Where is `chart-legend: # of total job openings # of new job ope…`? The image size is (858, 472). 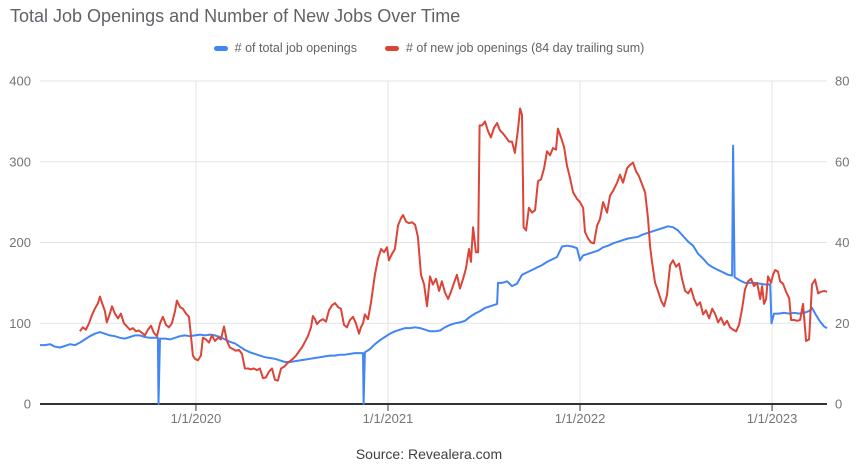
chart-legend: # of total job openings # of new job ope… is located at coordinates (429, 48).